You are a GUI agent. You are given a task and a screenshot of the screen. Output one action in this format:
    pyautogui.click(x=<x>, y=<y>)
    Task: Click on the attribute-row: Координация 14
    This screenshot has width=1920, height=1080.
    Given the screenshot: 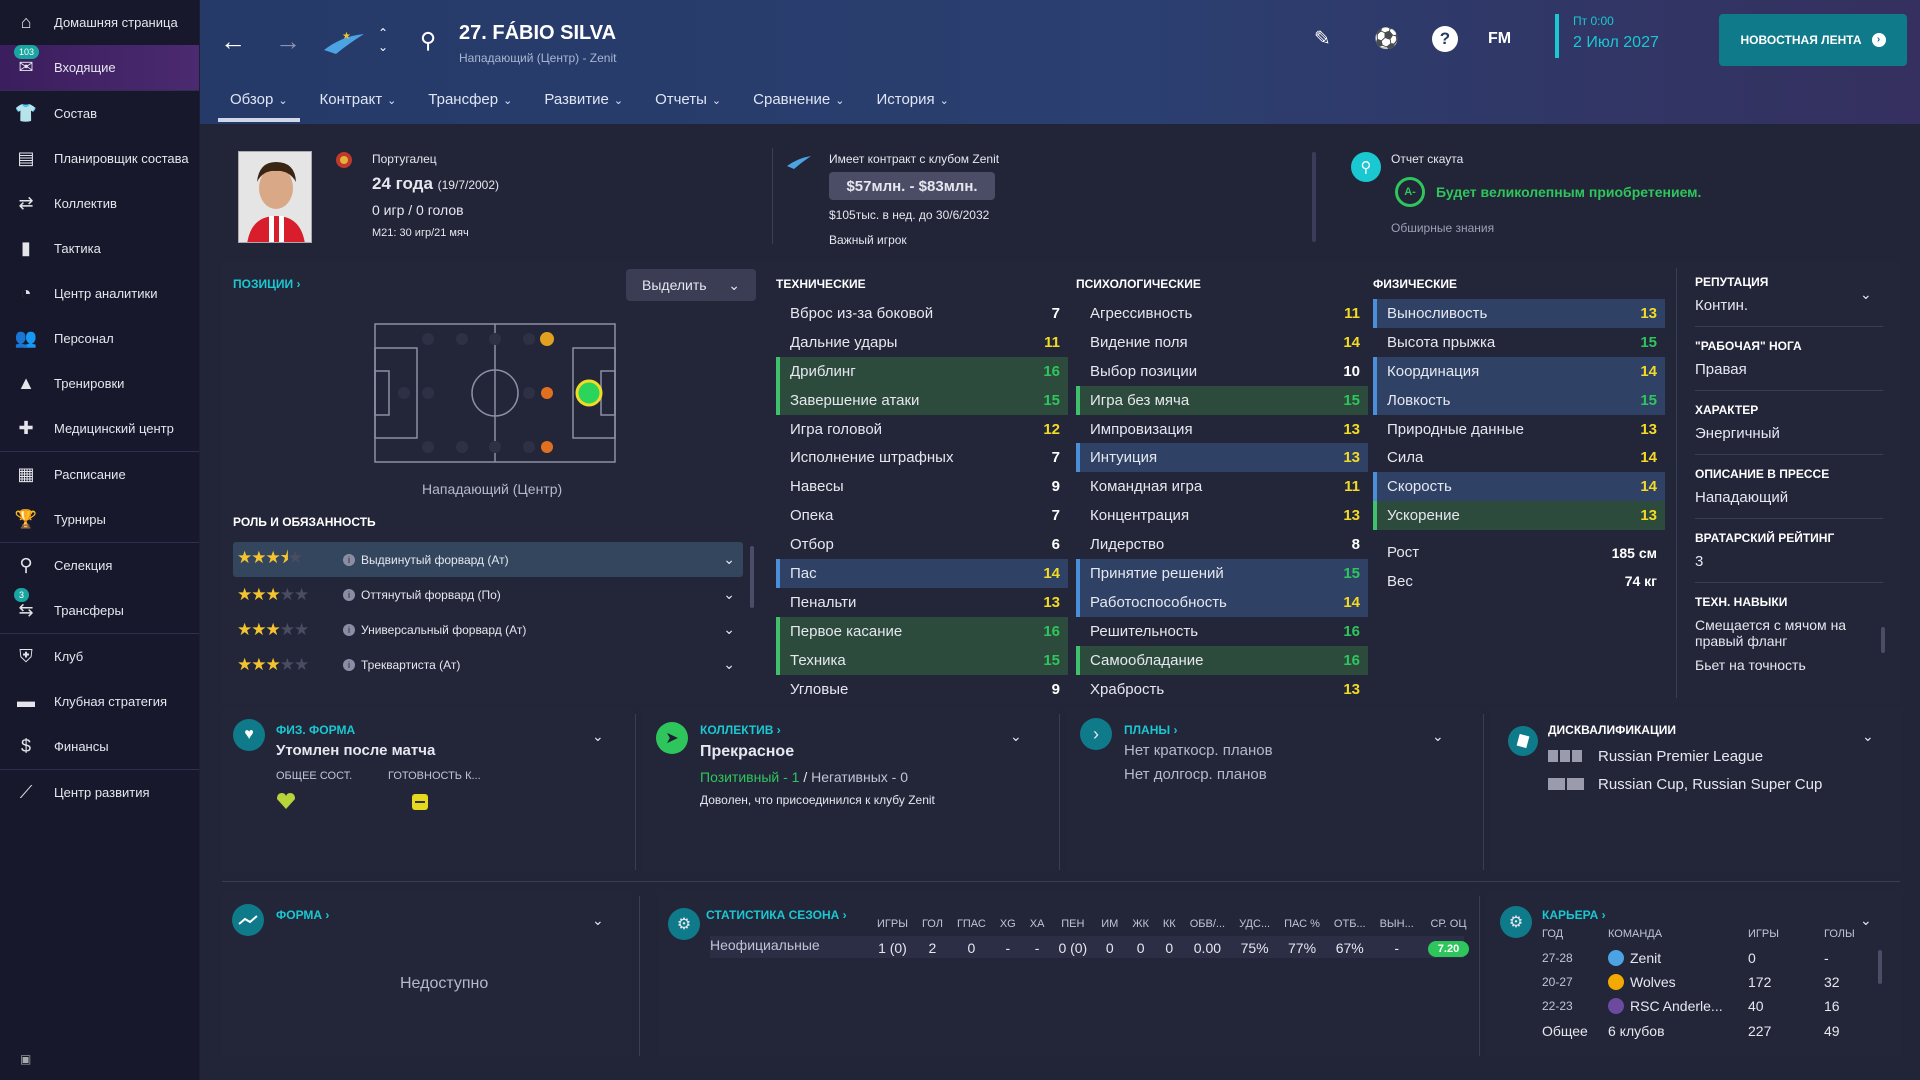 What is the action you would take?
    pyautogui.click(x=1519, y=371)
    